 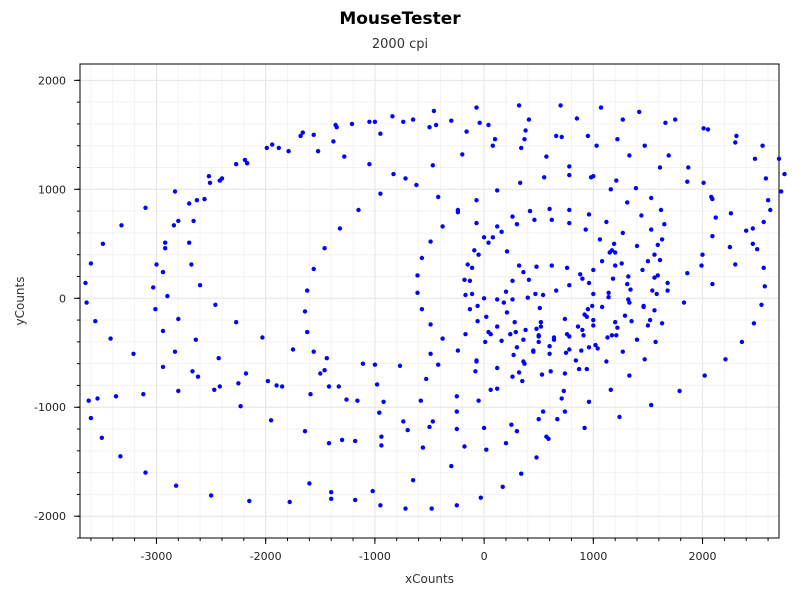 I want to click on y-tick-label: -2000, so click(x=50, y=516).